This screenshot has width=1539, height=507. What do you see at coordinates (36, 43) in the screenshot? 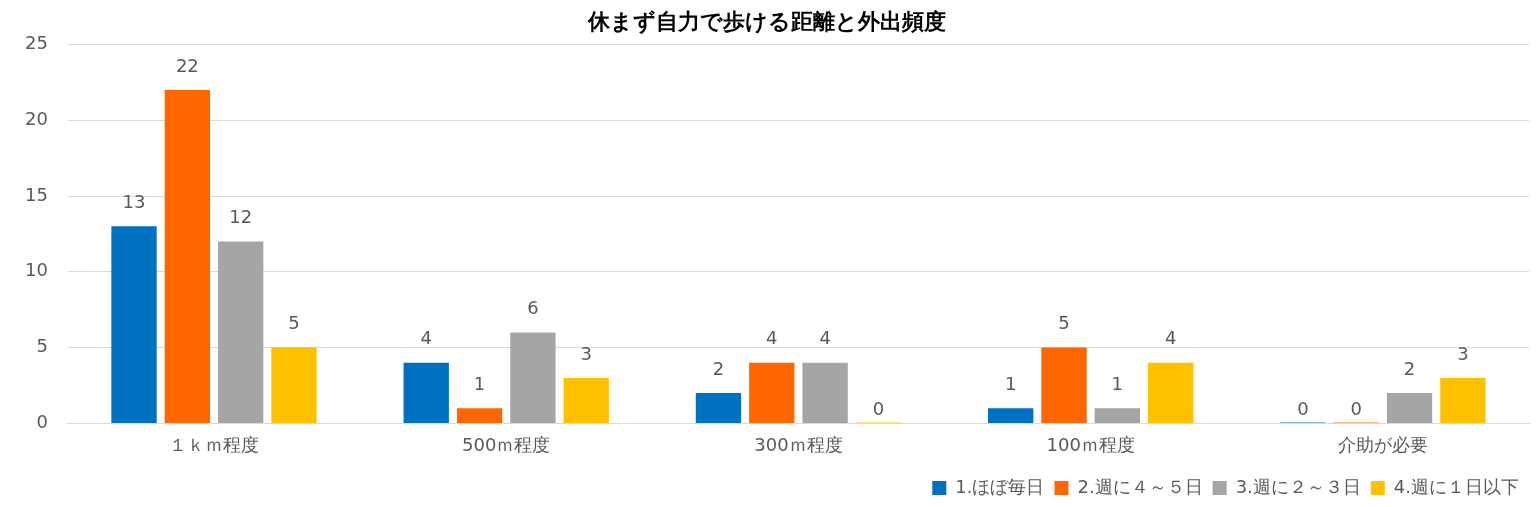
I see `y-tick-label: 25` at bounding box center [36, 43].